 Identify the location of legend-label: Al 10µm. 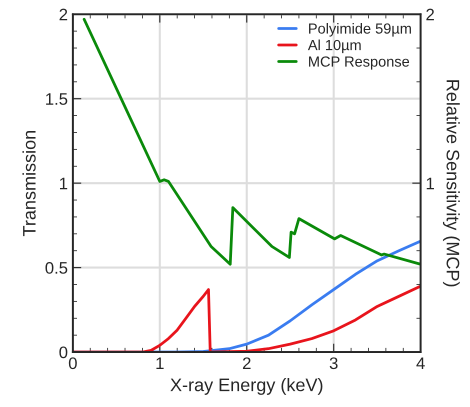
(334, 47).